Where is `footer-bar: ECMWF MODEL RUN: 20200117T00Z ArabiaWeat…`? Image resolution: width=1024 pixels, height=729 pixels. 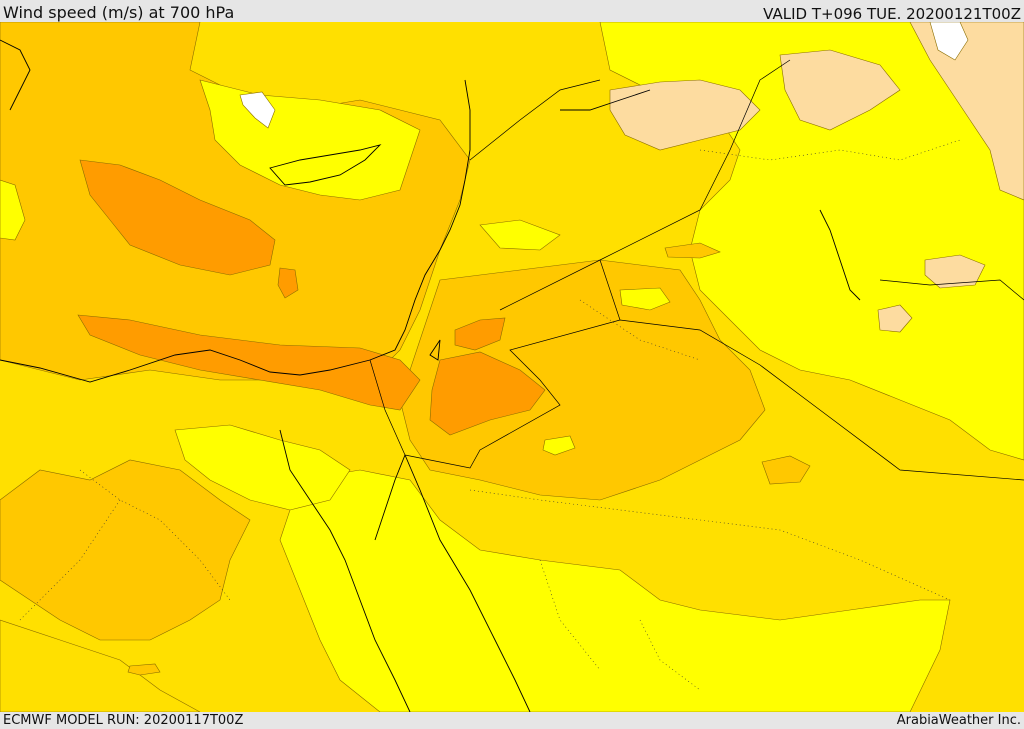 footer-bar: ECMWF MODEL RUN: 20200117T00Z ArabiaWeat… is located at coordinates (512, 720).